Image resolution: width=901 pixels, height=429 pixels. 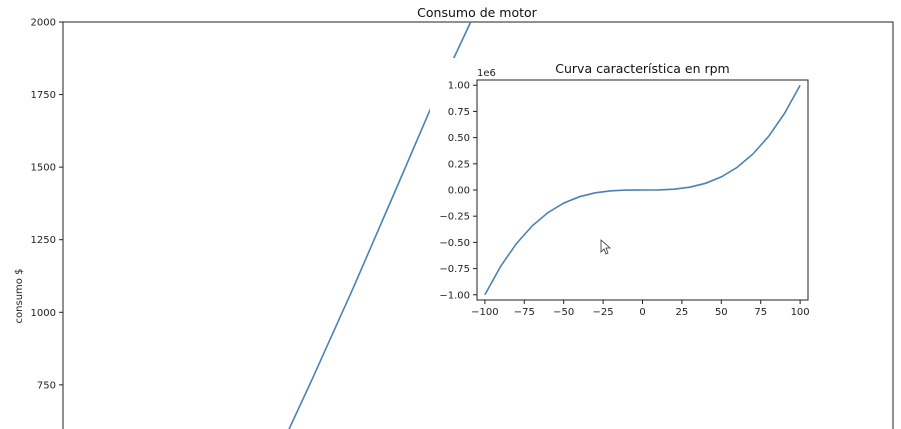 I want to click on main-y-tick-label: 1750, so click(x=43, y=95).